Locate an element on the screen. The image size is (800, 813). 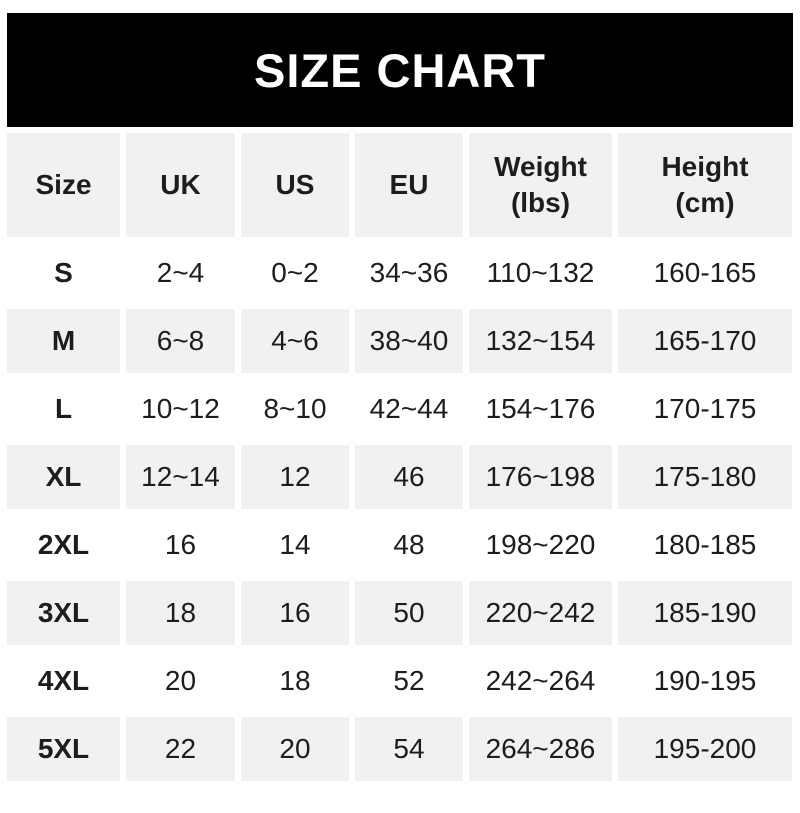
table-cell-us: 20 is located at coordinates (295, 749).